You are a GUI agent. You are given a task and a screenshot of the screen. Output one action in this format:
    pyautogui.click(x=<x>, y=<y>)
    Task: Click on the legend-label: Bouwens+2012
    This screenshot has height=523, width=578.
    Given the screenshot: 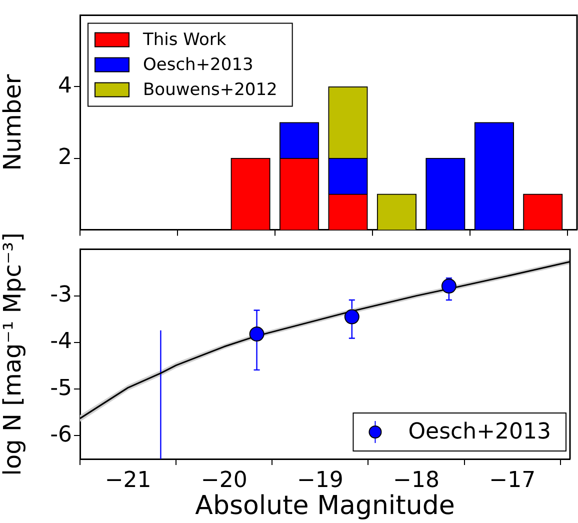 What is the action you would take?
    pyautogui.click(x=210, y=90)
    